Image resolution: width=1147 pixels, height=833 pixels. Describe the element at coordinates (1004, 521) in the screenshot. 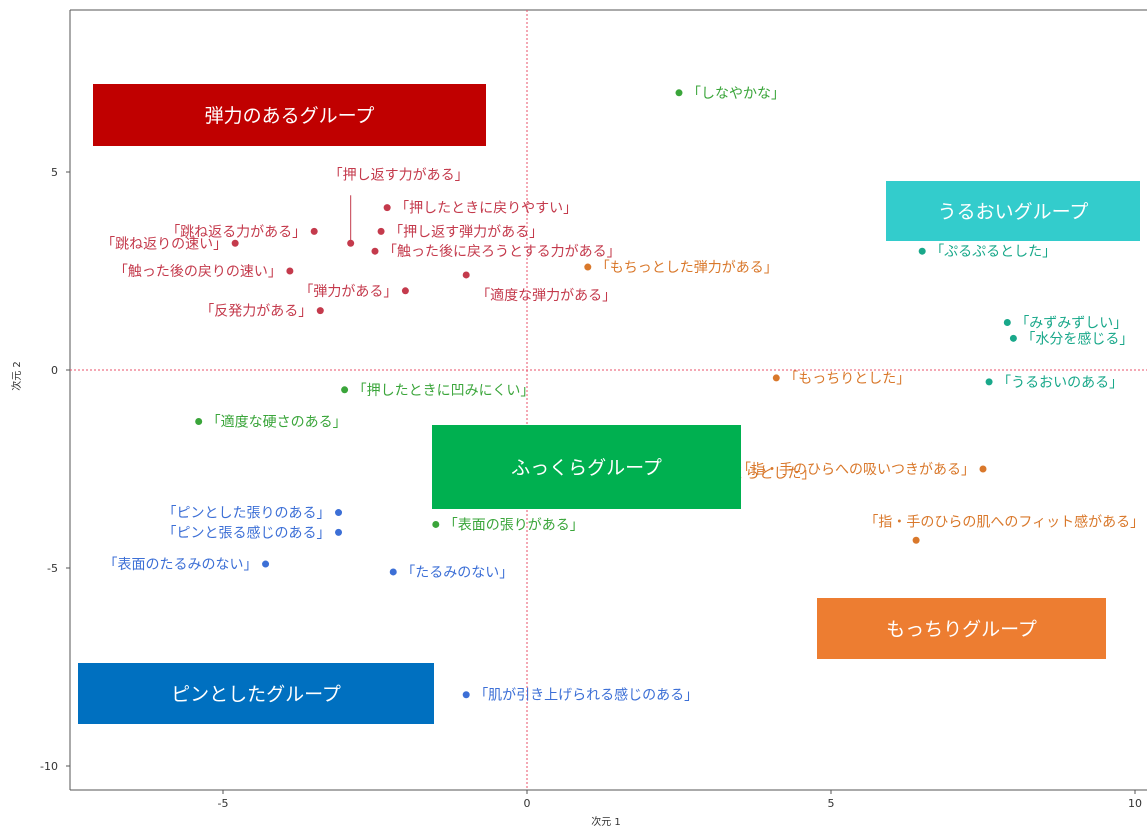

I see `point-label: 「指・手のひらの肌へのフィット感がある」` at that location.